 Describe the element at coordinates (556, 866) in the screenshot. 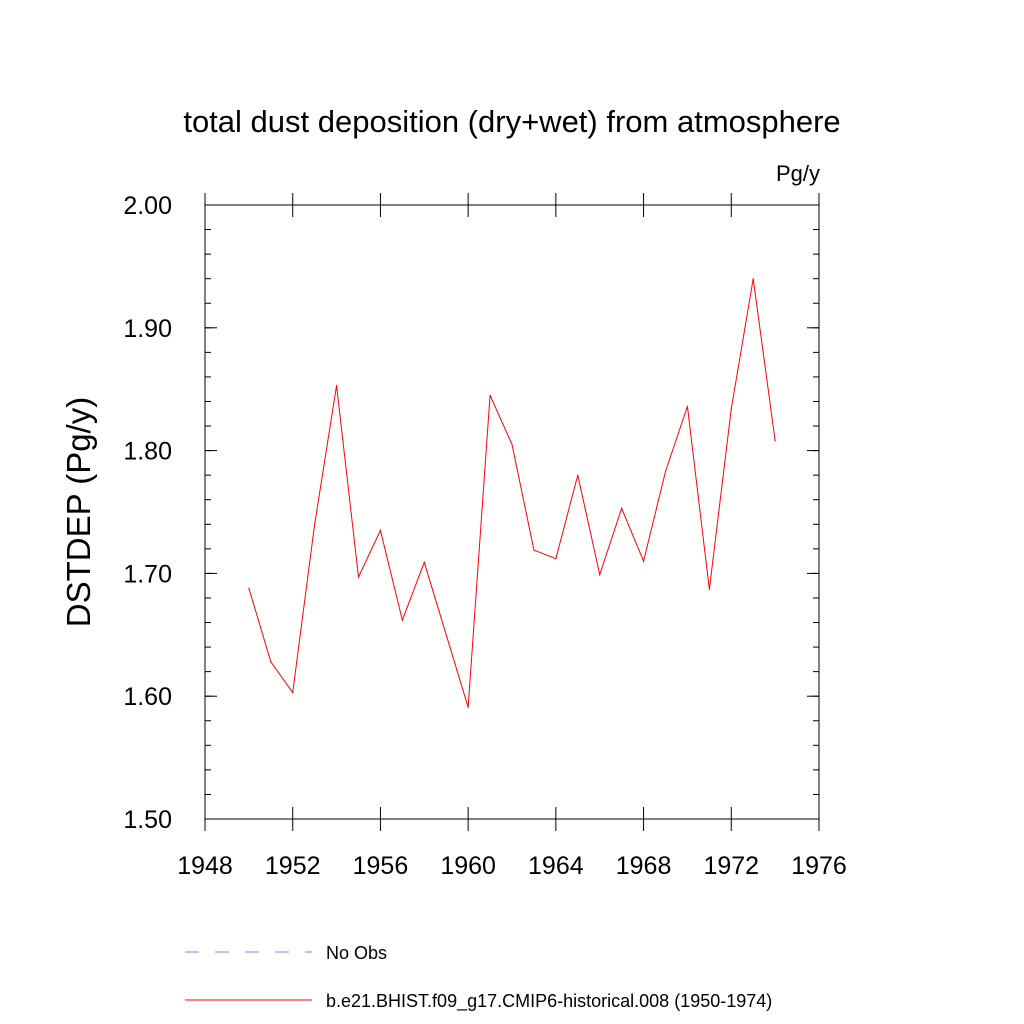

I see `x-tick-label: 1964` at that location.